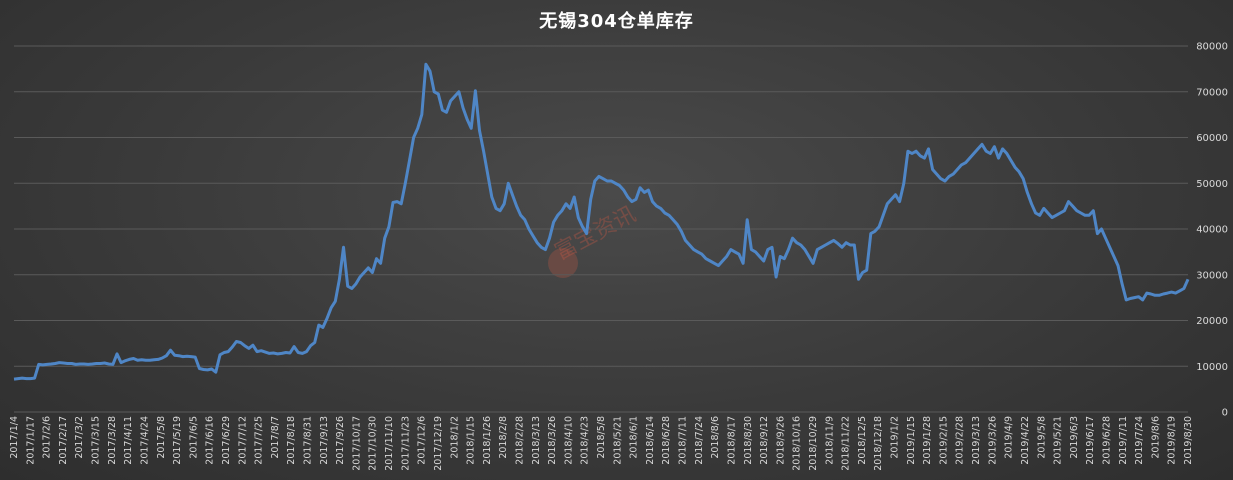  I want to click on x-tick-label: 2018/3/26, so click(552, 440).